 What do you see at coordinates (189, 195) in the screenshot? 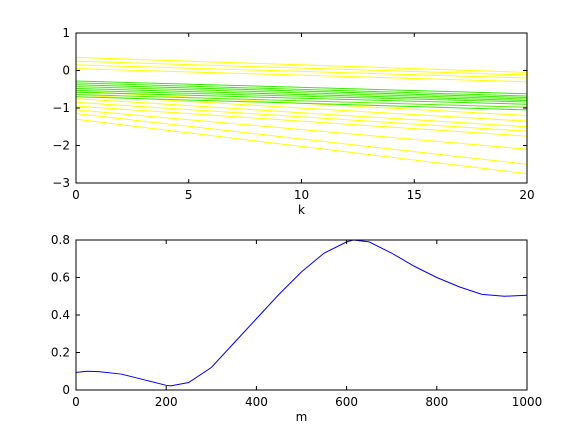
I see `x-tick-label: 5` at bounding box center [189, 195].